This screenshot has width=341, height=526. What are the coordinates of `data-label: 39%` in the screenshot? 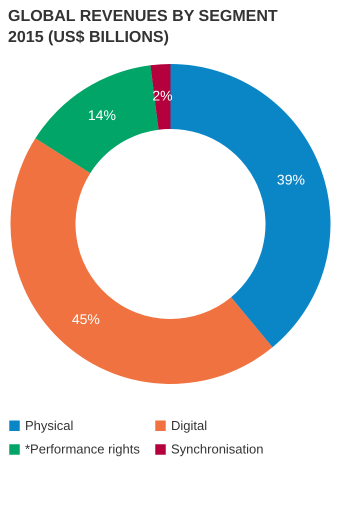 It's located at (290, 180).